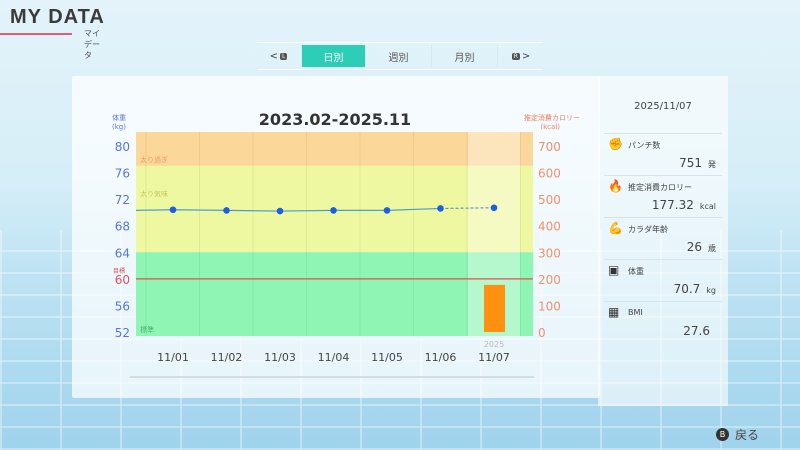 This screenshot has width=800, height=450. Describe the element at coordinates (154, 193) in the screenshot. I see `band-label: 太り気味` at that location.